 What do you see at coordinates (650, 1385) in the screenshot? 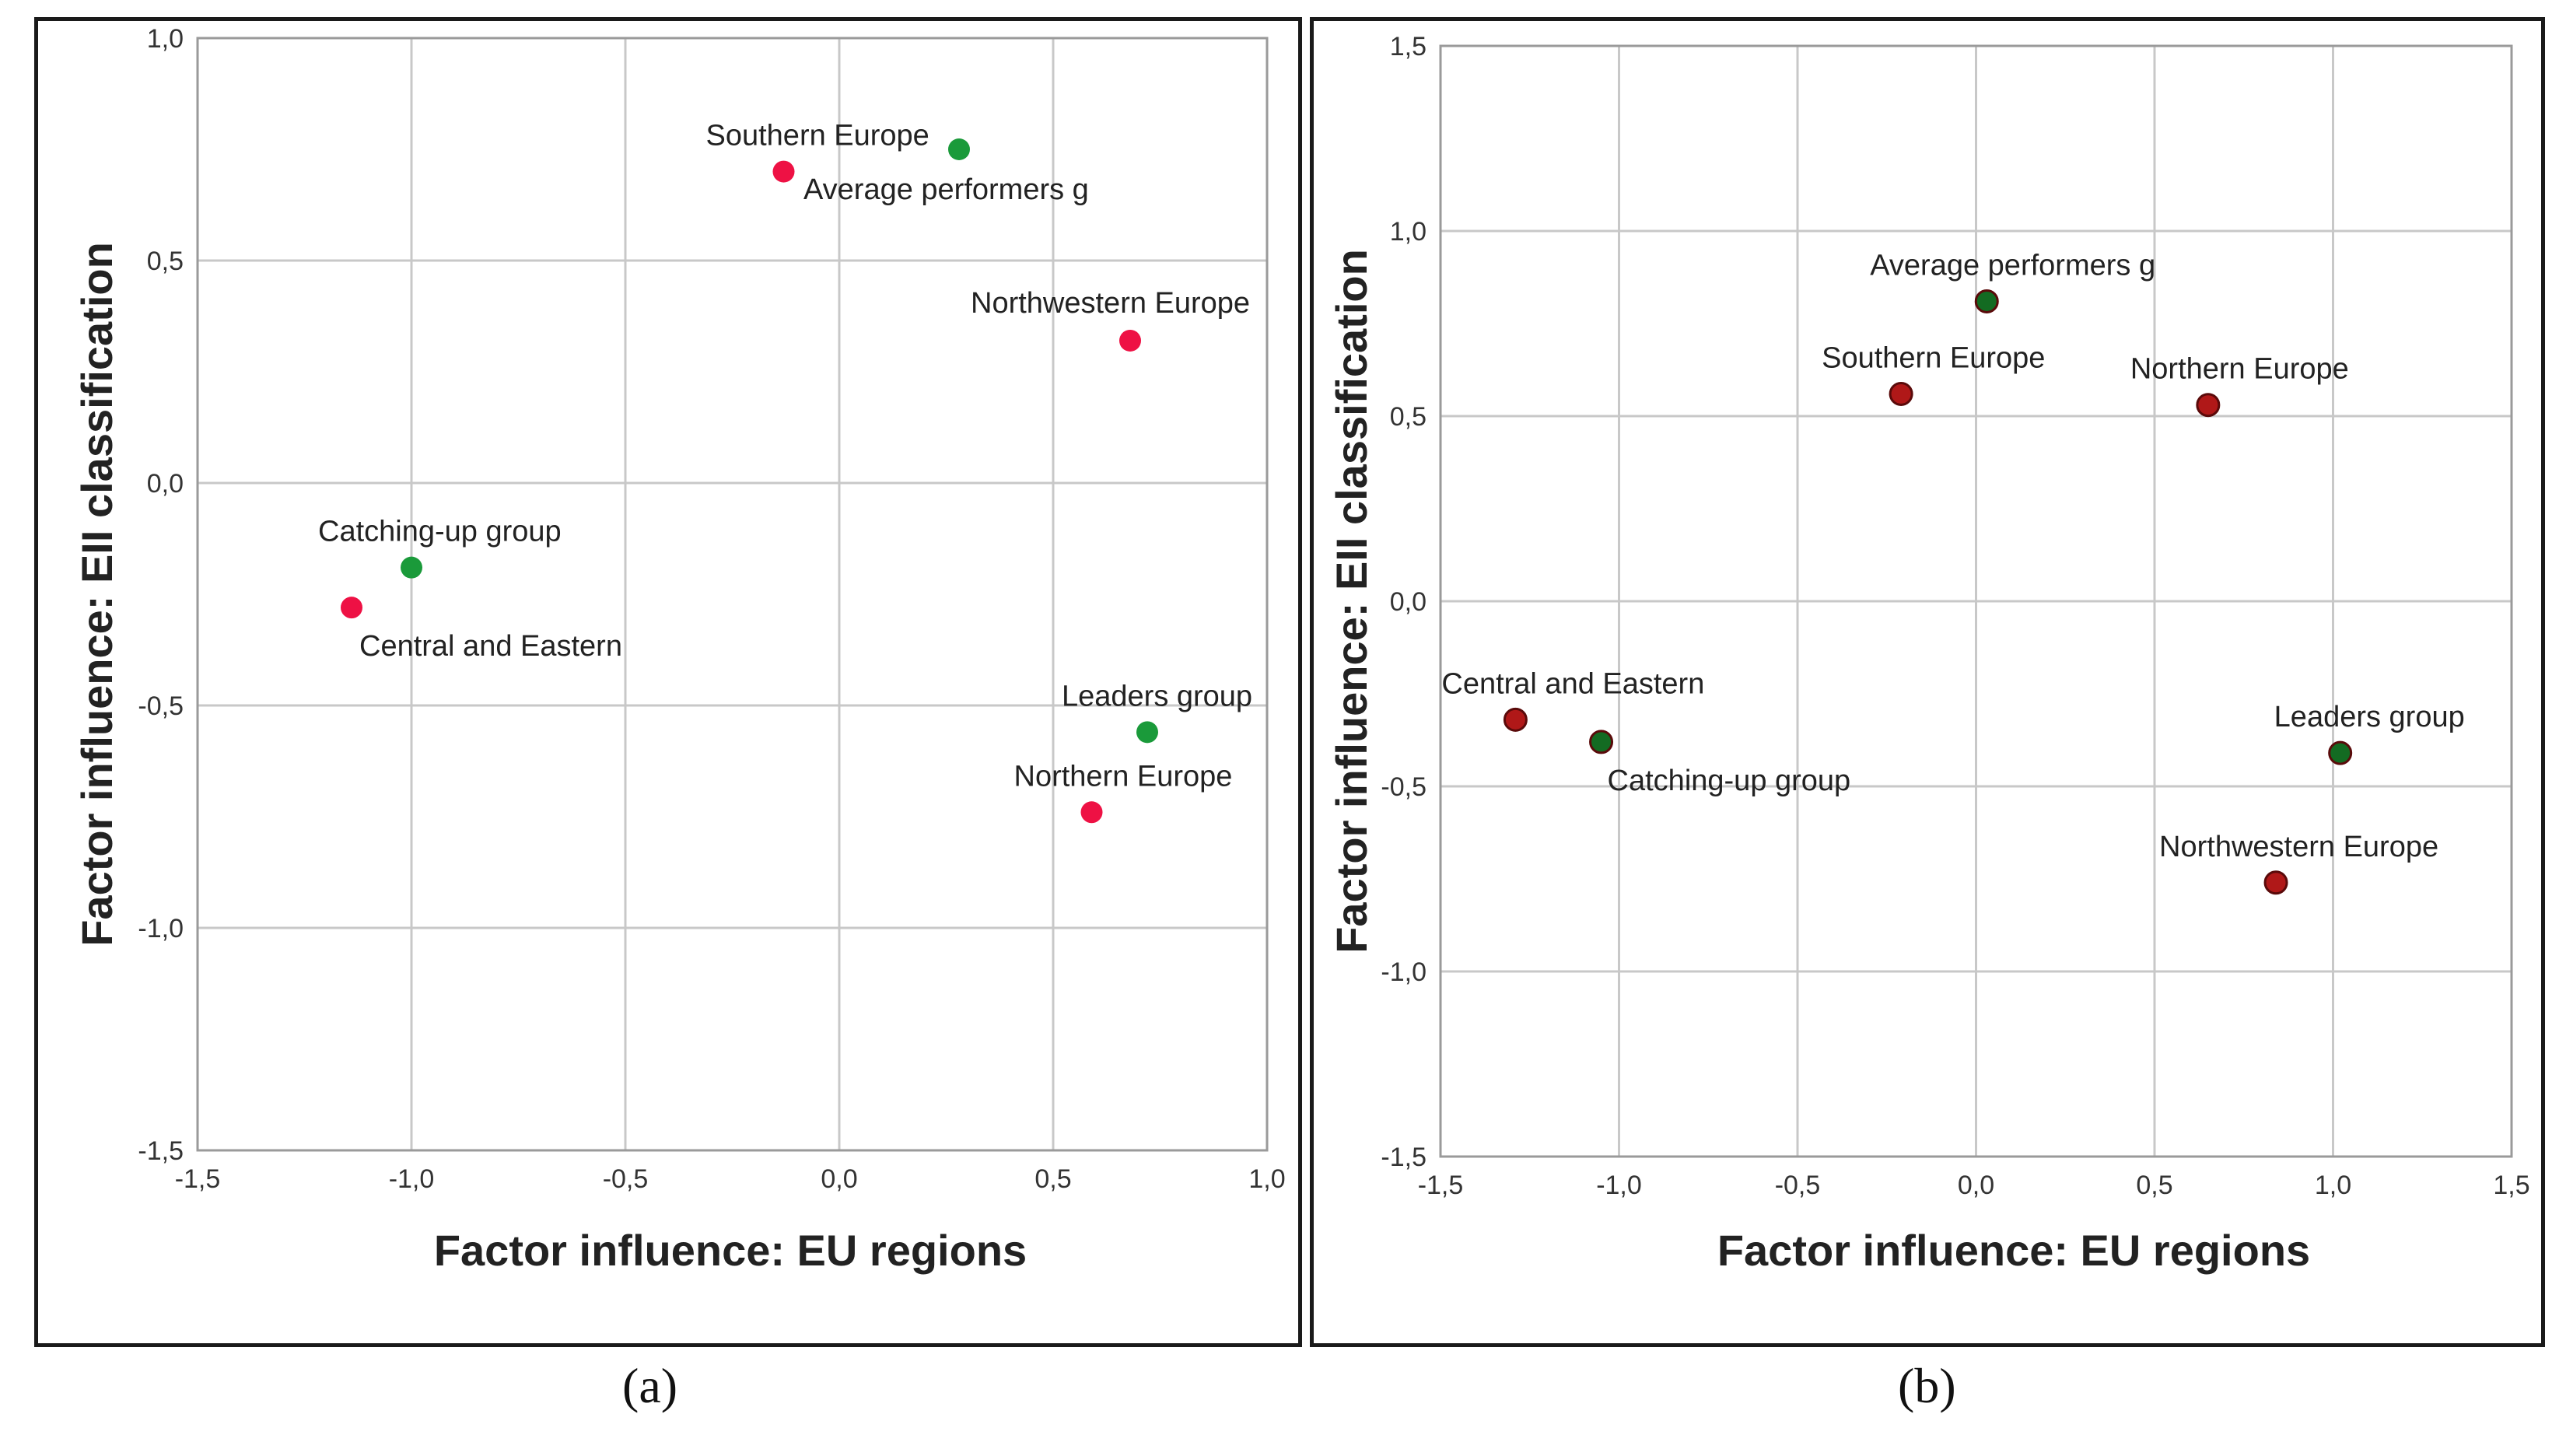
I see `caption-a: (a)` at bounding box center [650, 1385].